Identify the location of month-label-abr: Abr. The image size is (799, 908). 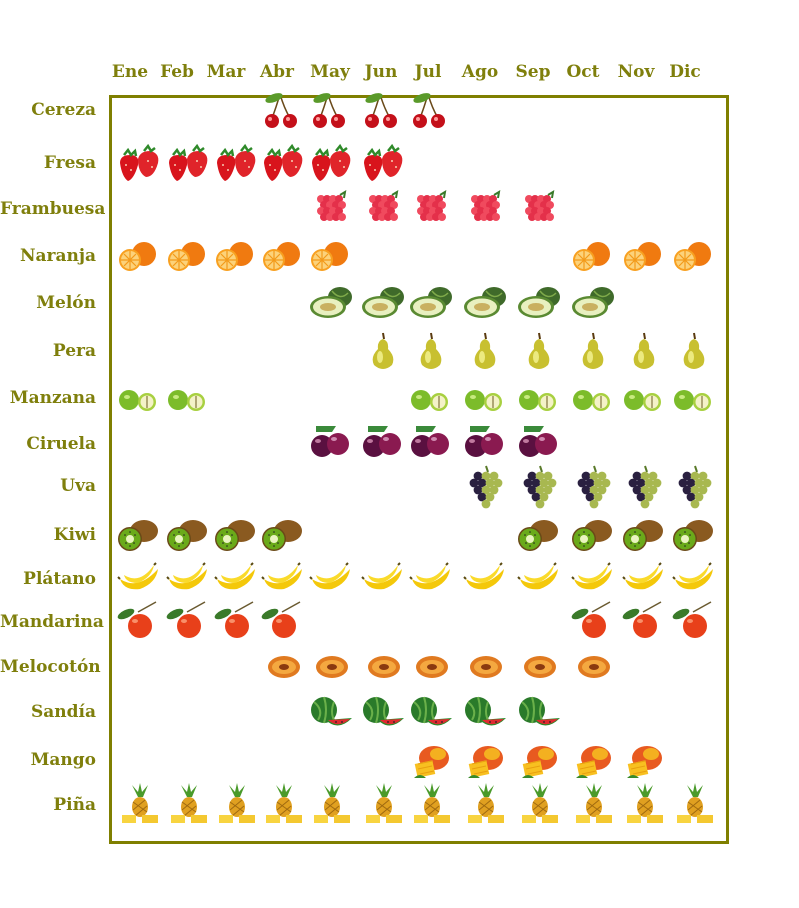
(277, 72).